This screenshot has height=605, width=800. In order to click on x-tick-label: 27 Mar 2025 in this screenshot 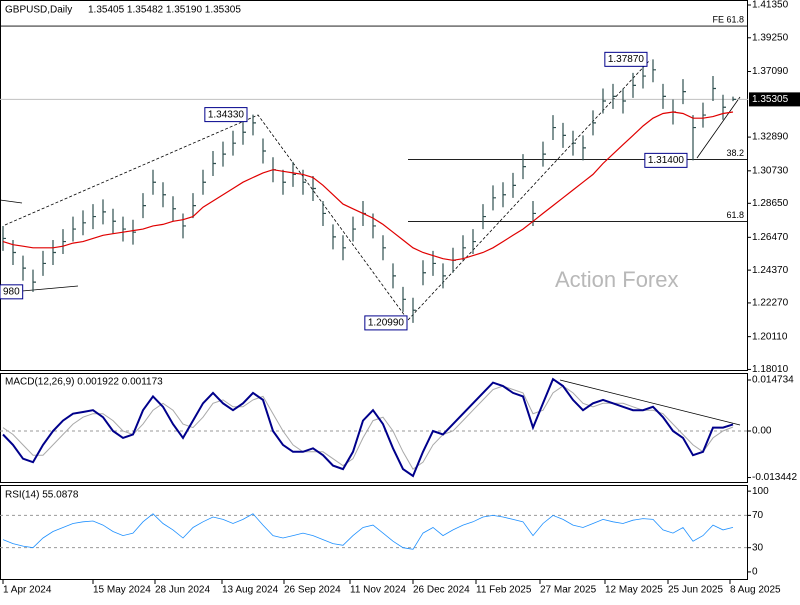, I will do `click(568, 590)`.